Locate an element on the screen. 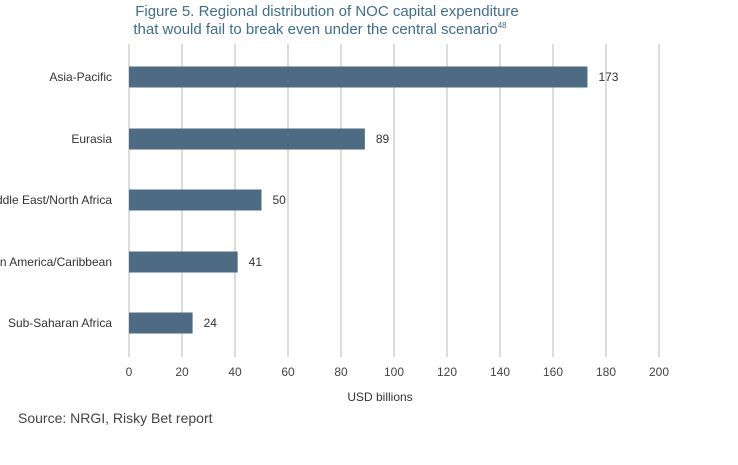 The width and height of the screenshot is (738, 465). value-label: 41 is located at coordinates (256, 262).